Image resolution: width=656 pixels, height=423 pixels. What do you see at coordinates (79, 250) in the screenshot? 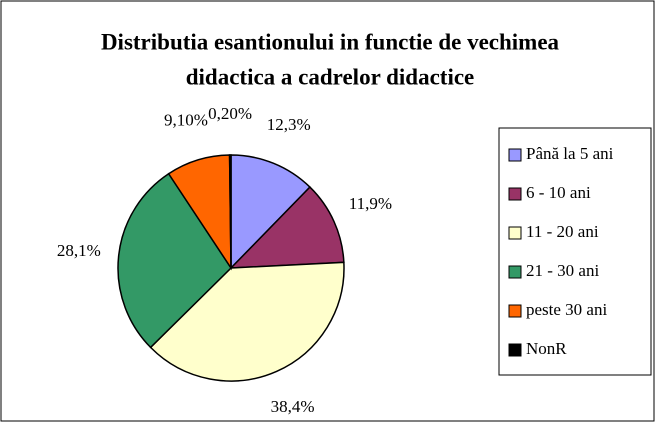
I see `data-label: 28,1%` at bounding box center [79, 250].